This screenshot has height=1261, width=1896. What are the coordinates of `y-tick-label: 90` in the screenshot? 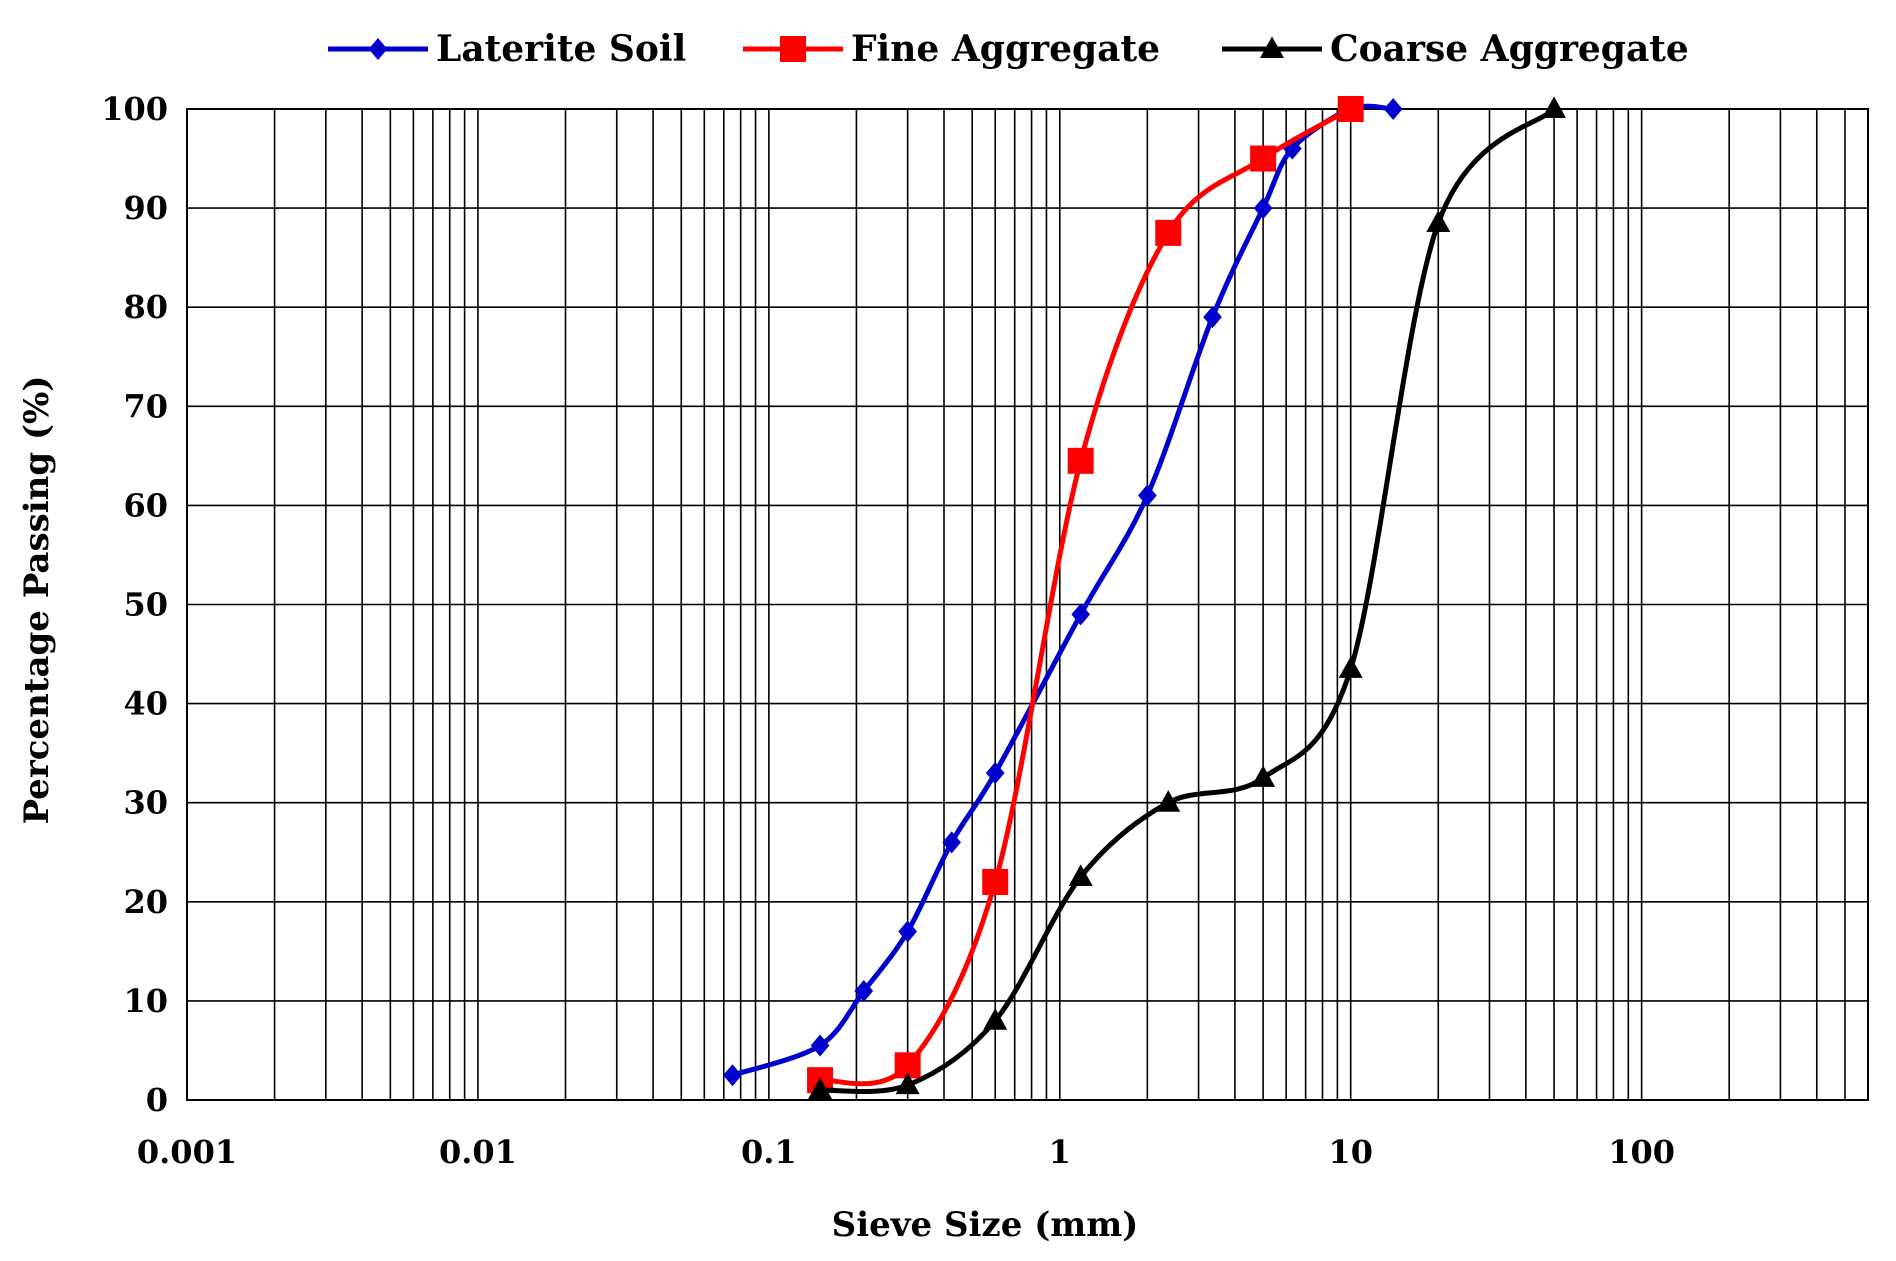 It's located at (145, 208).